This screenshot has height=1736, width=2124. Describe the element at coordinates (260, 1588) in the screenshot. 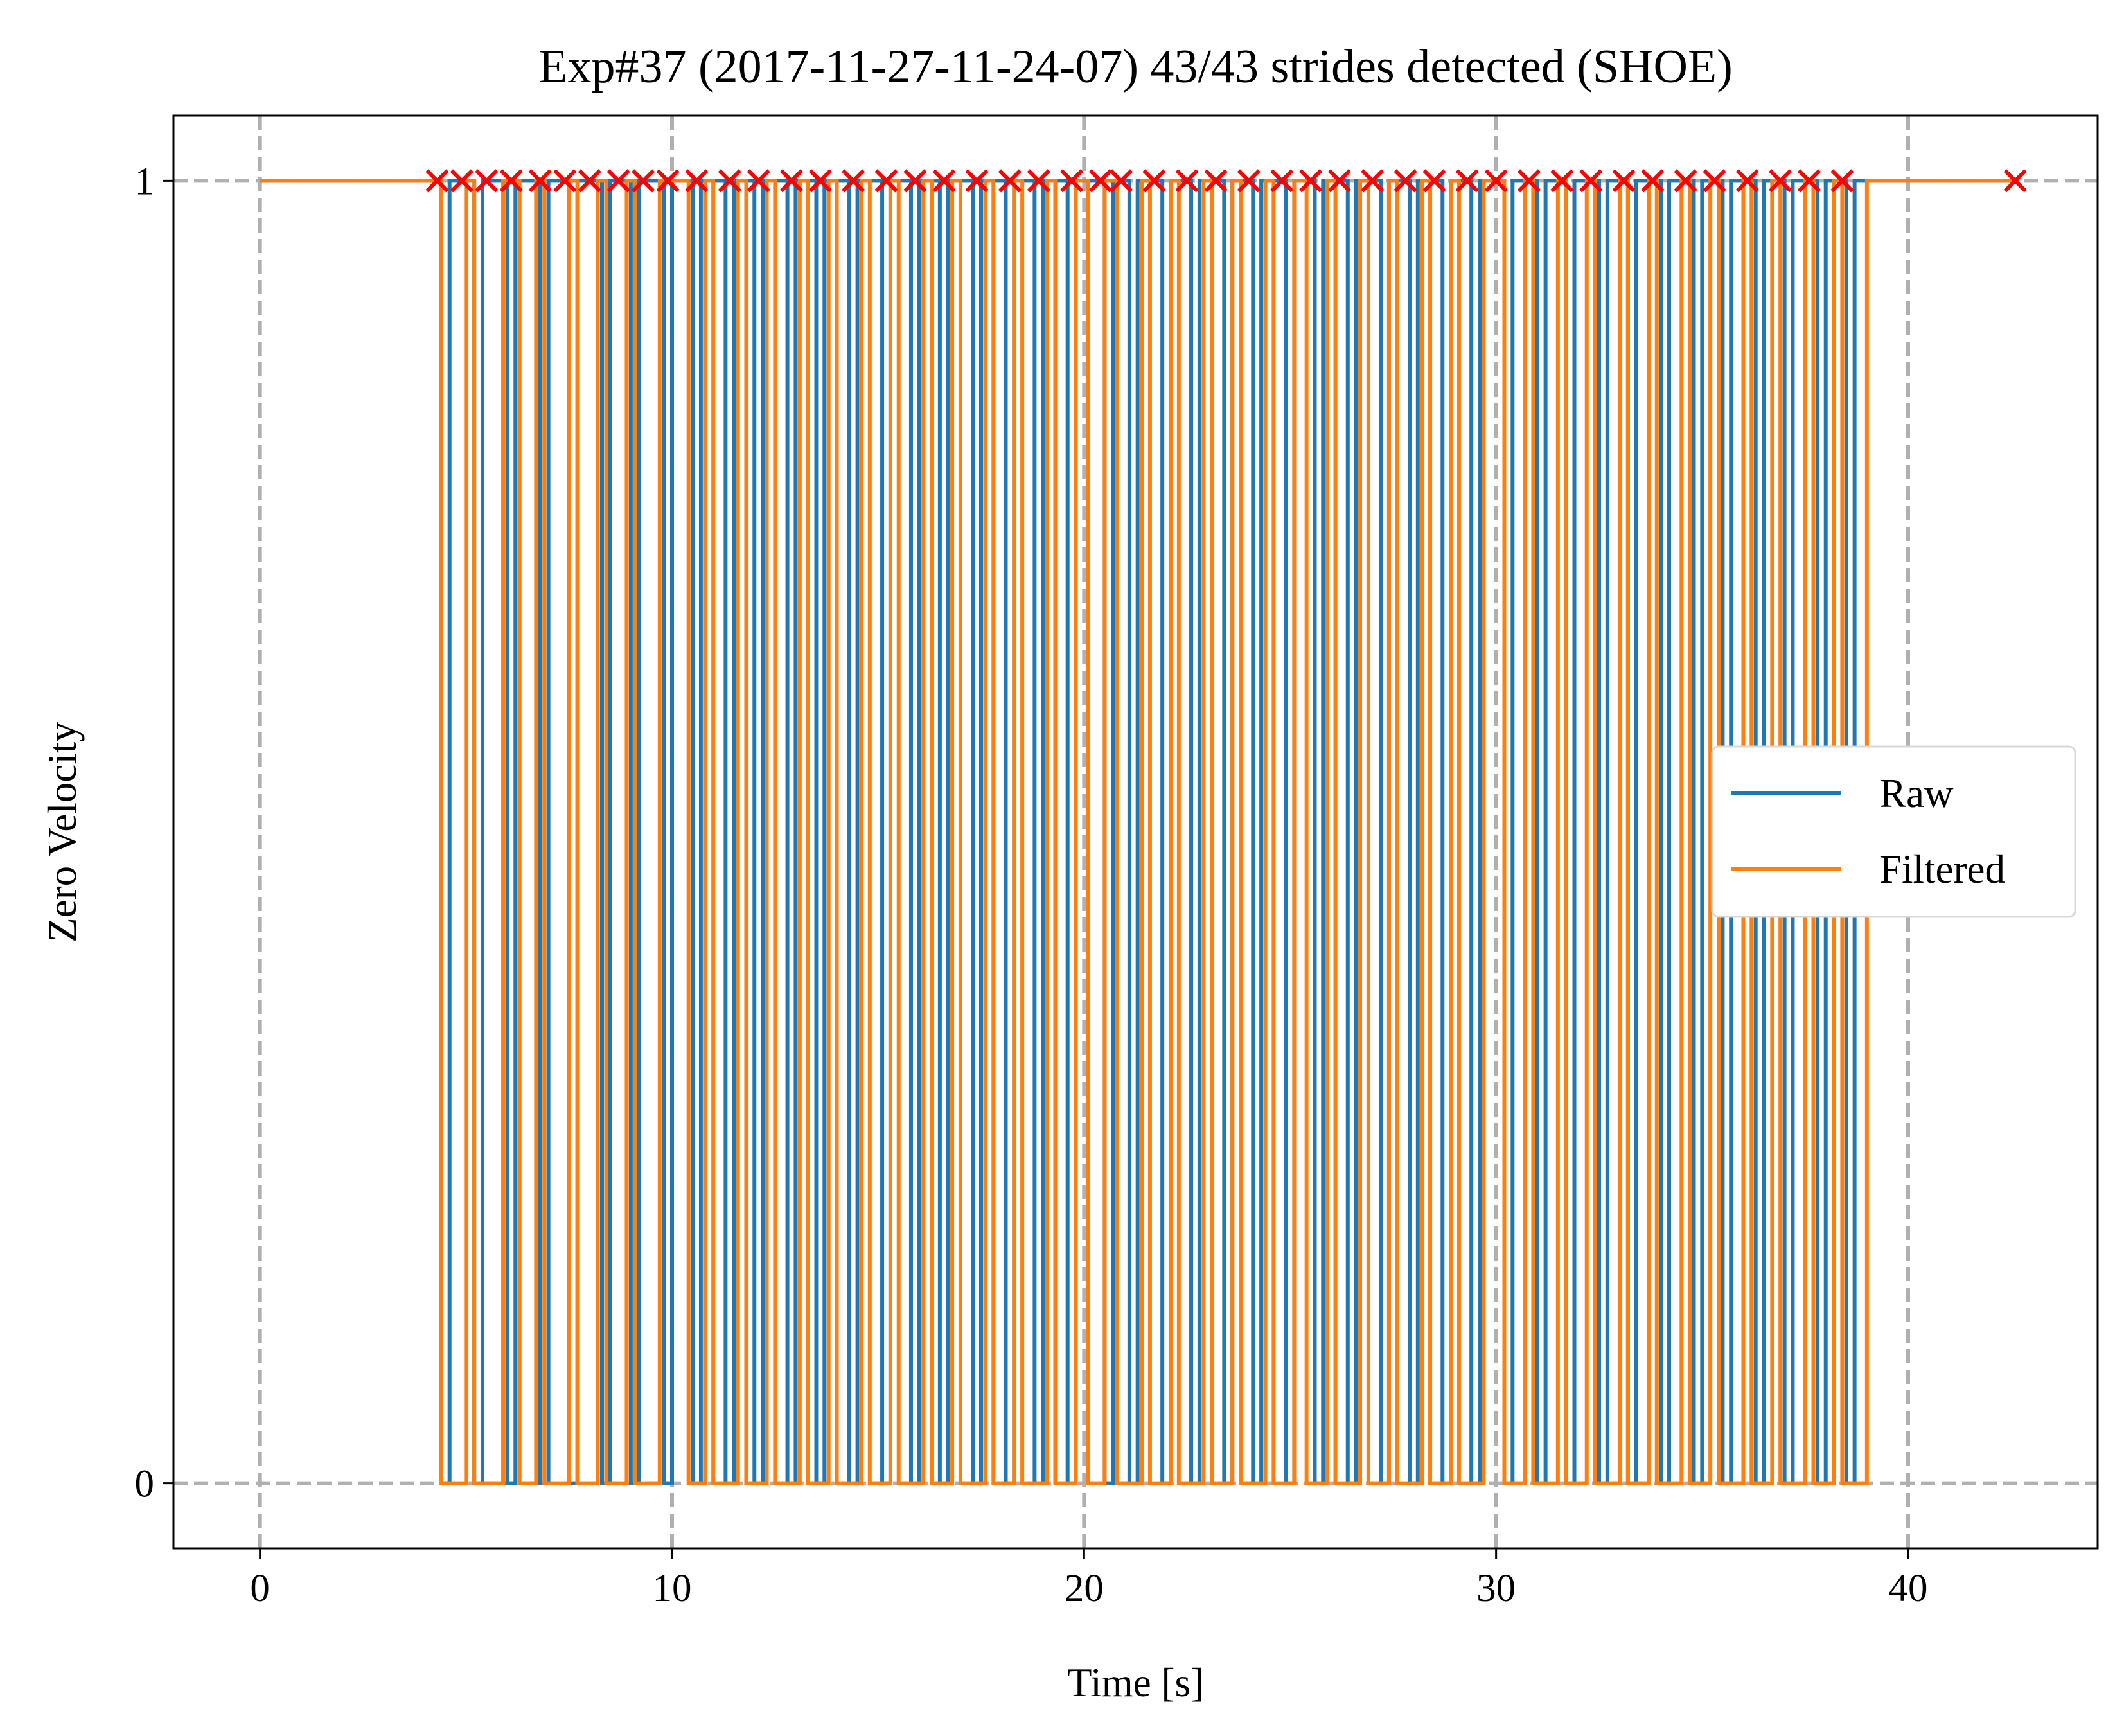

I see `x-tick-label: 0` at that location.